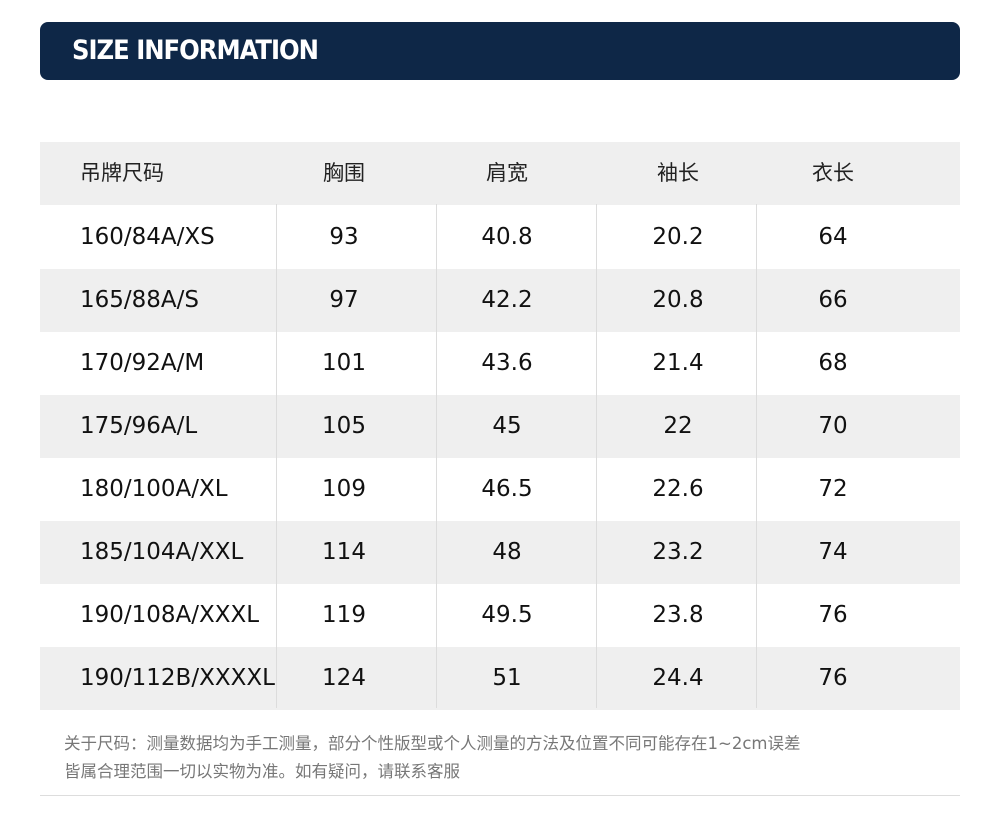 Image resolution: width=1000 pixels, height=828 pixels. What do you see at coordinates (344, 615) in the screenshot?
I see `table-cell: 119` at bounding box center [344, 615].